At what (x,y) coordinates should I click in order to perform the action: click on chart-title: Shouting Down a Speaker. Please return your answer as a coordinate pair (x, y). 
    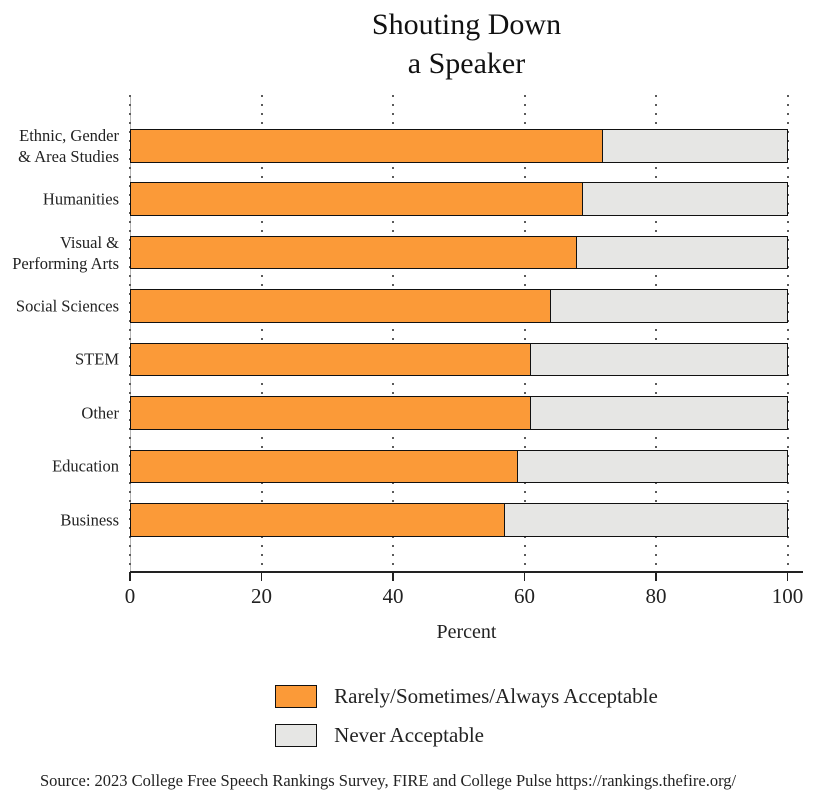
    Looking at the image, I should click on (466, 44).